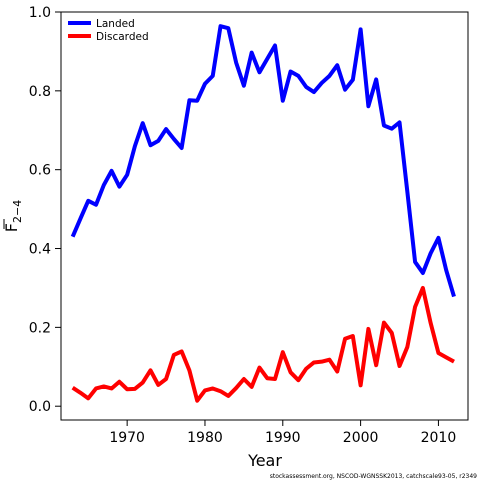  What do you see at coordinates (122, 37) in the screenshot?
I see `legend-label-discarded: Discarded` at bounding box center [122, 37].